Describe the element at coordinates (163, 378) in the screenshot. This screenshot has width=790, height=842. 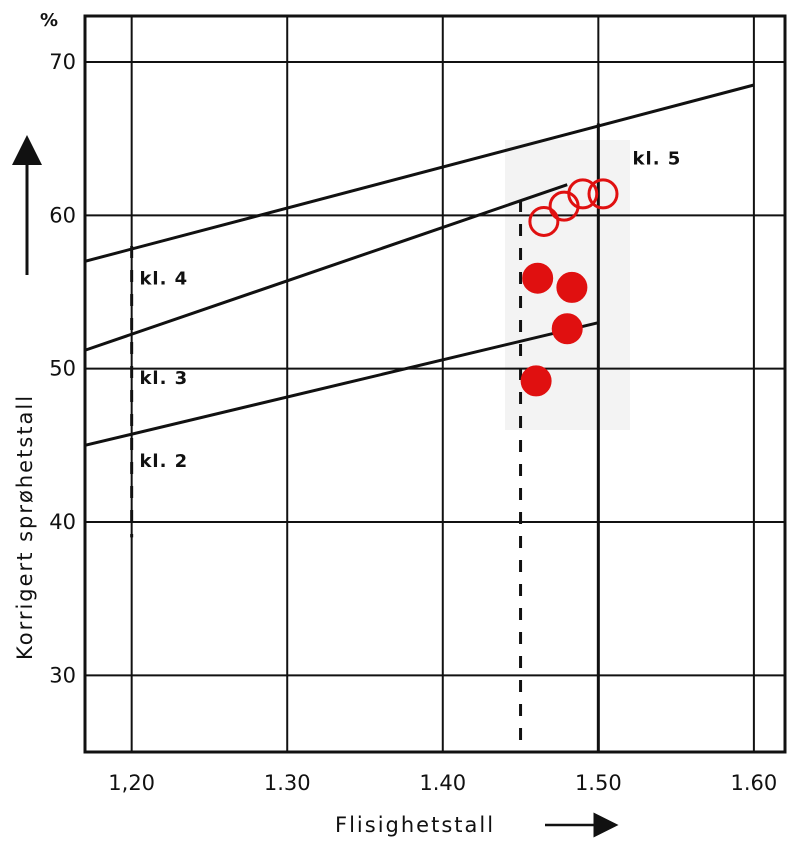
I see `class-label: kl. 3` at that location.